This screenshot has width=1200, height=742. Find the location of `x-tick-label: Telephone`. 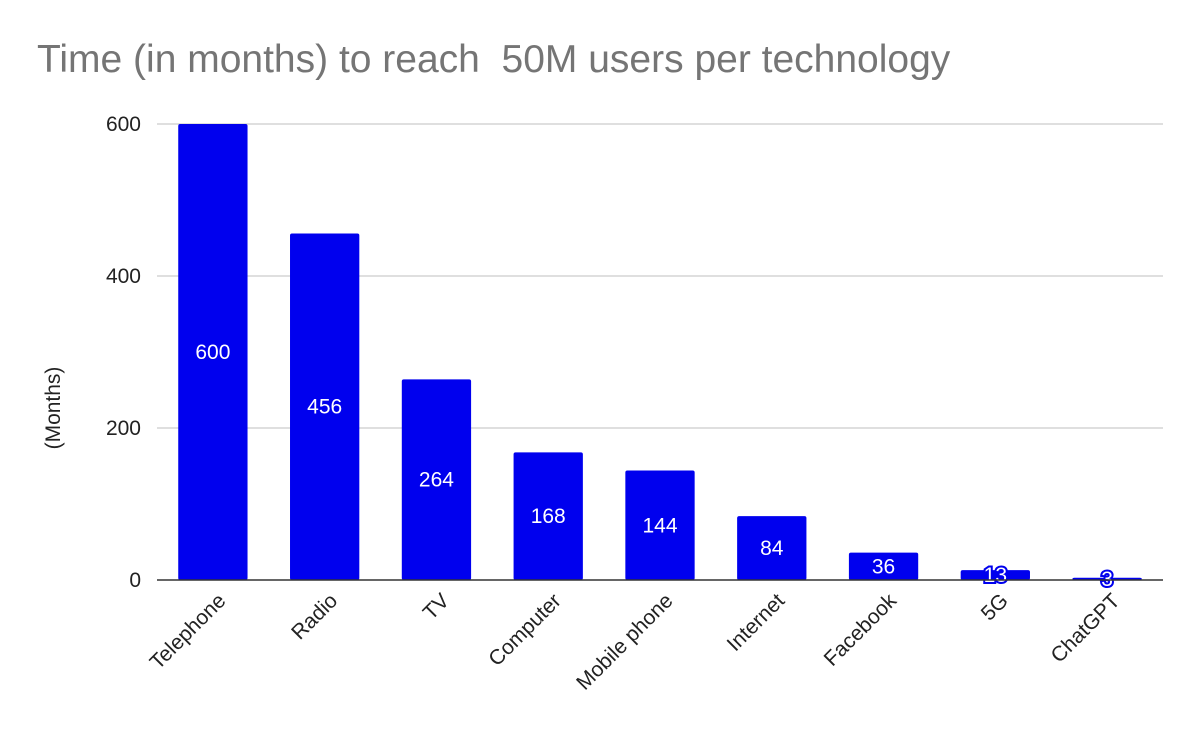

x-tick-label: Telephone is located at coordinates (188, 631).